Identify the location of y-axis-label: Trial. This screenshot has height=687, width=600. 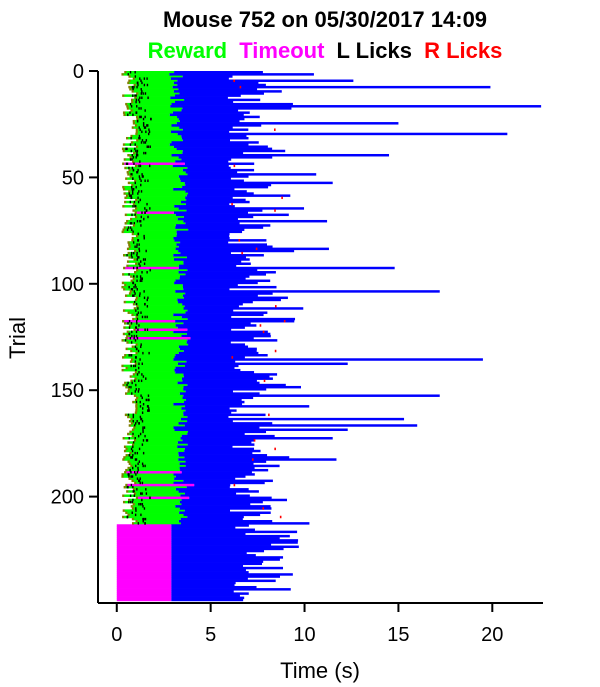
(17, 338).